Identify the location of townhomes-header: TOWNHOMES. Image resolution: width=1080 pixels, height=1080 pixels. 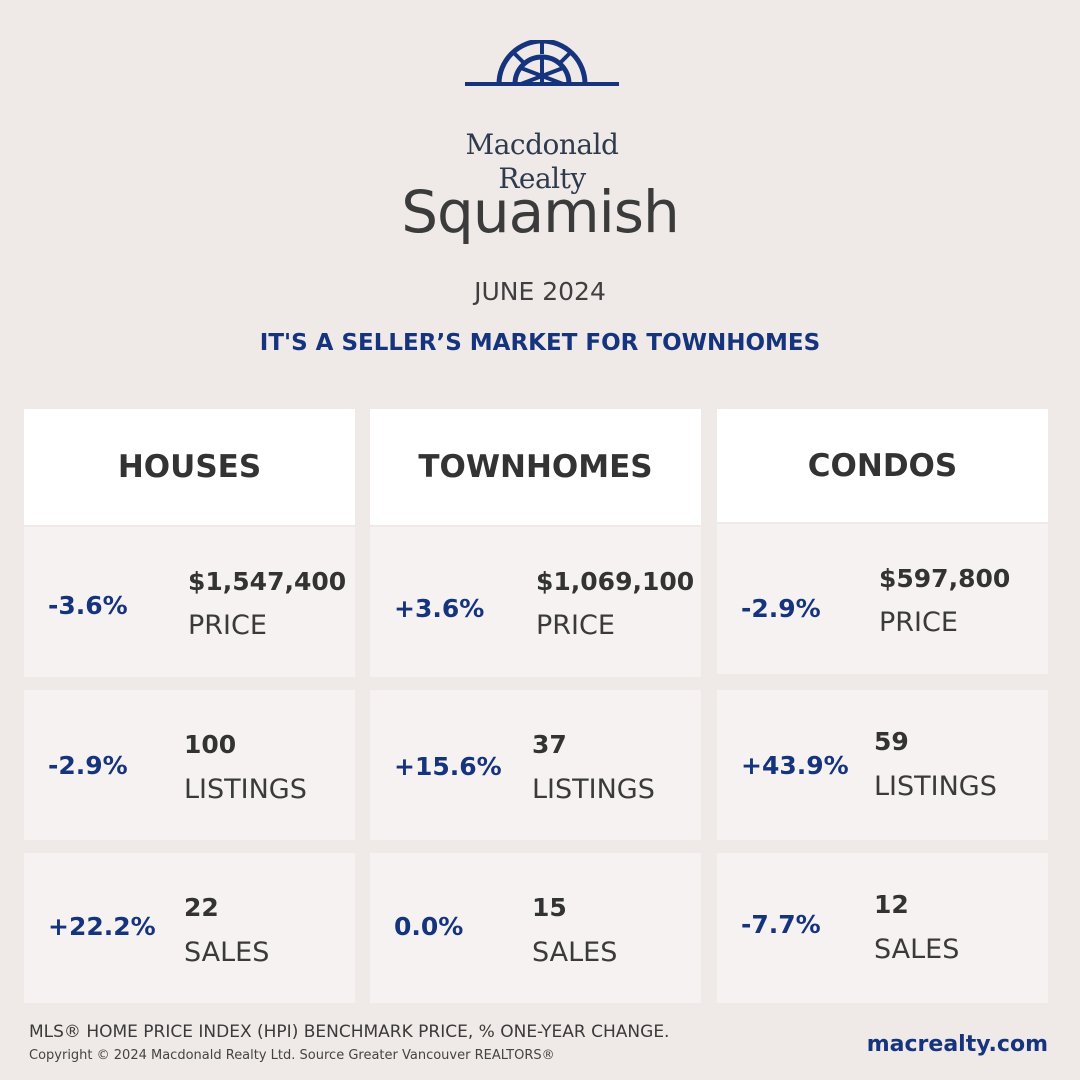
(535, 467).